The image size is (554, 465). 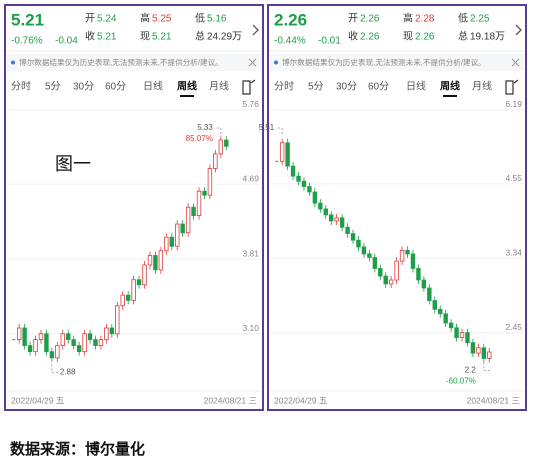 What do you see at coordinates (480, 19) in the screenshot?
I see `quote-value: 2.25` at bounding box center [480, 19].